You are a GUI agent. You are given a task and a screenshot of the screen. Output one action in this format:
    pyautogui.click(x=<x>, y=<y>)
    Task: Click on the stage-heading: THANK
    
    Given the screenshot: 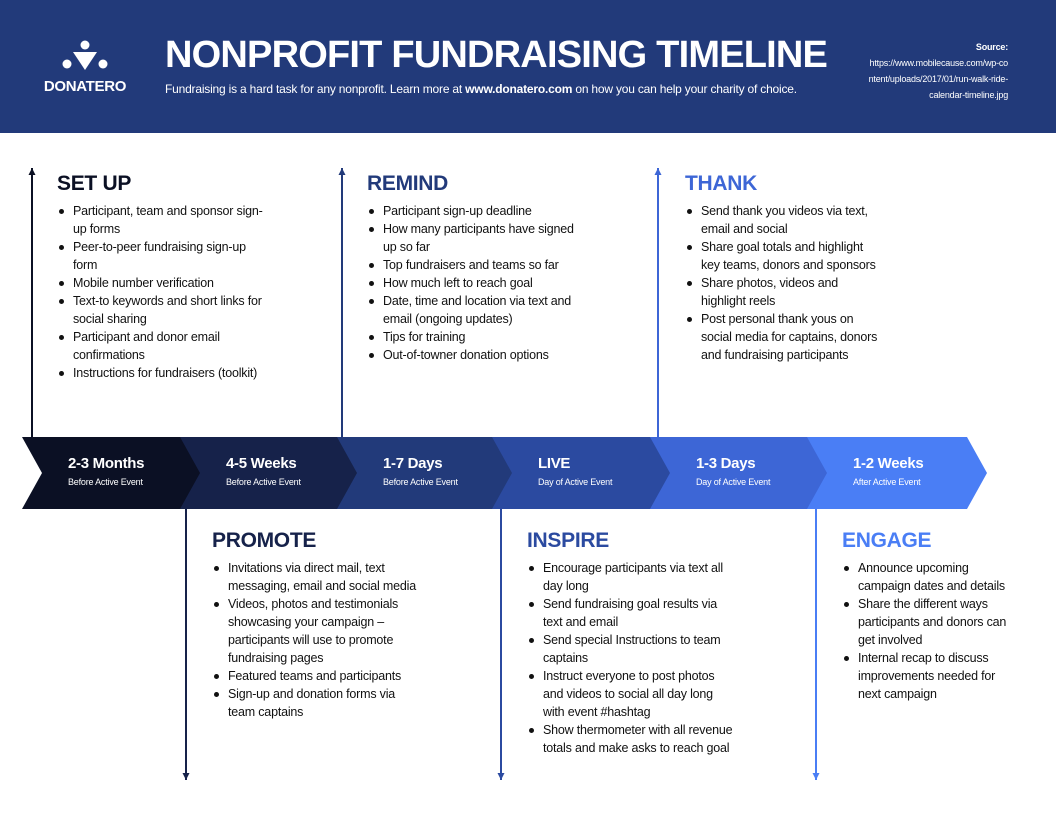 What is the action you would take?
    pyautogui.click(x=721, y=183)
    